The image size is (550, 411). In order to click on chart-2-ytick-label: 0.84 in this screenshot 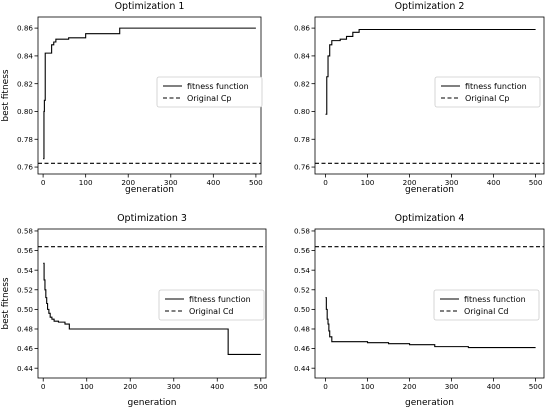, I will do `click(302, 56)`.